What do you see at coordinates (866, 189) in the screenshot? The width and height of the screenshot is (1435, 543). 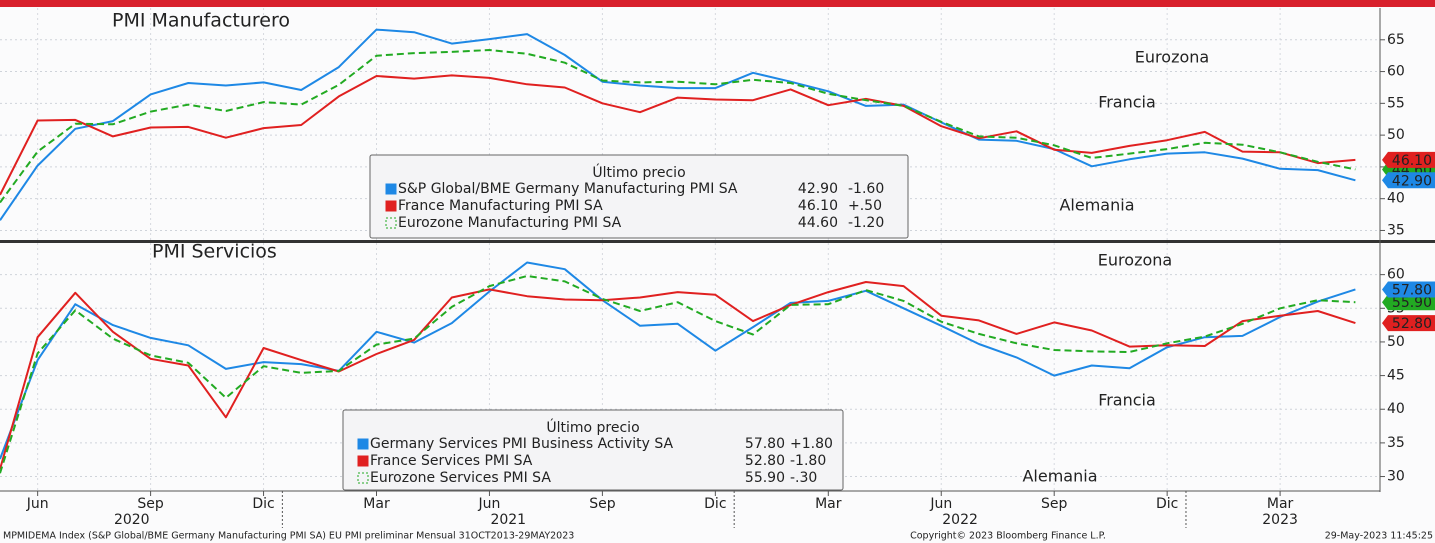 I see `legend-change: -1.60` at bounding box center [866, 189].